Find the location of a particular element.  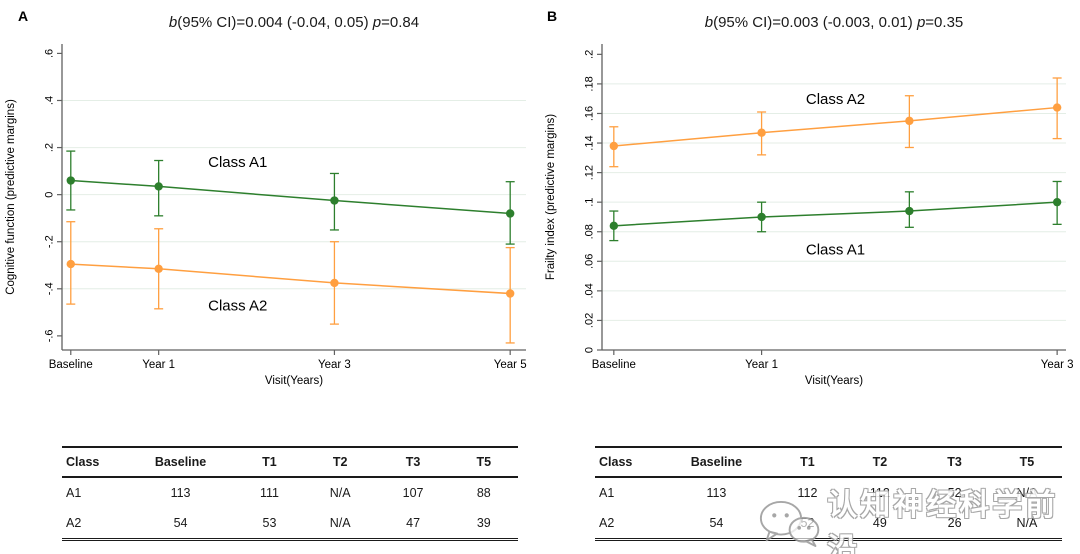

svg-text: .6 is located at coordinates (50, 53).